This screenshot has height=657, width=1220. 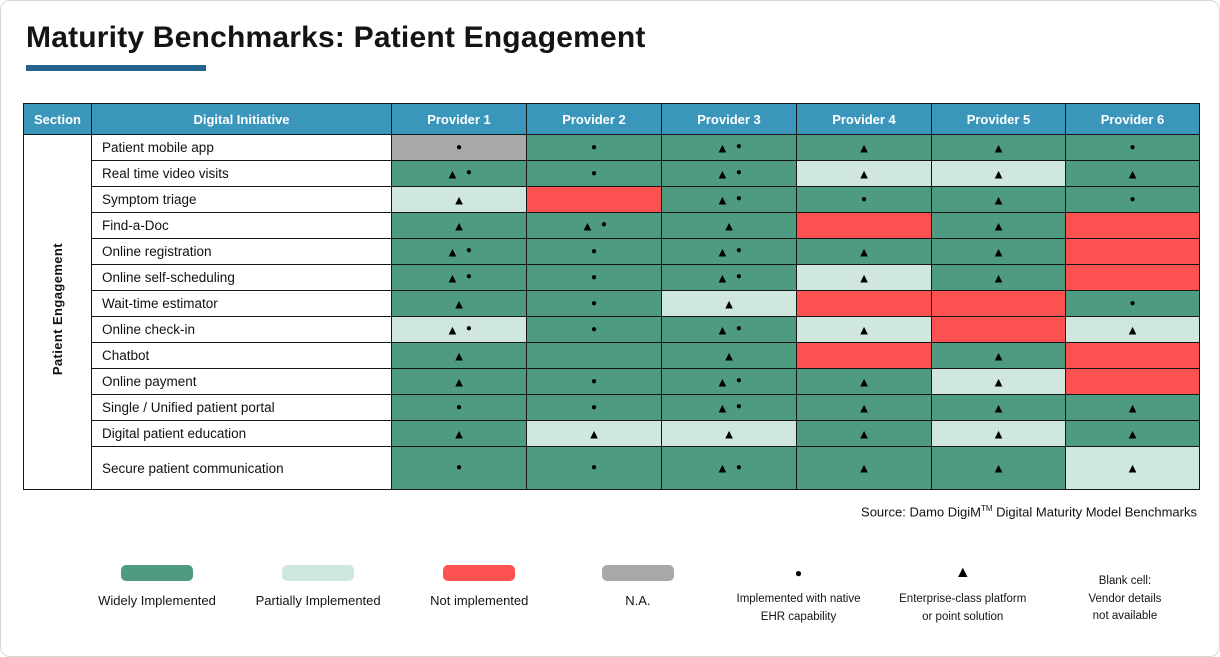 What do you see at coordinates (612, 277) in the screenshot?
I see `table-row: Online self-scheduling ▲ ● ● ▲ ● ▲ ▲` at bounding box center [612, 277].